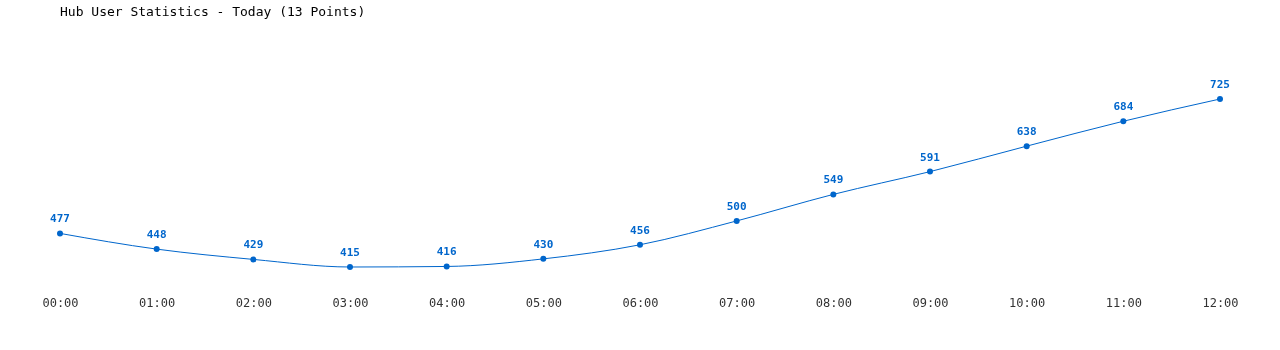 This screenshot has width=1280, height=350. I want to click on x-tick-label: 10:00, so click(1027, 302).